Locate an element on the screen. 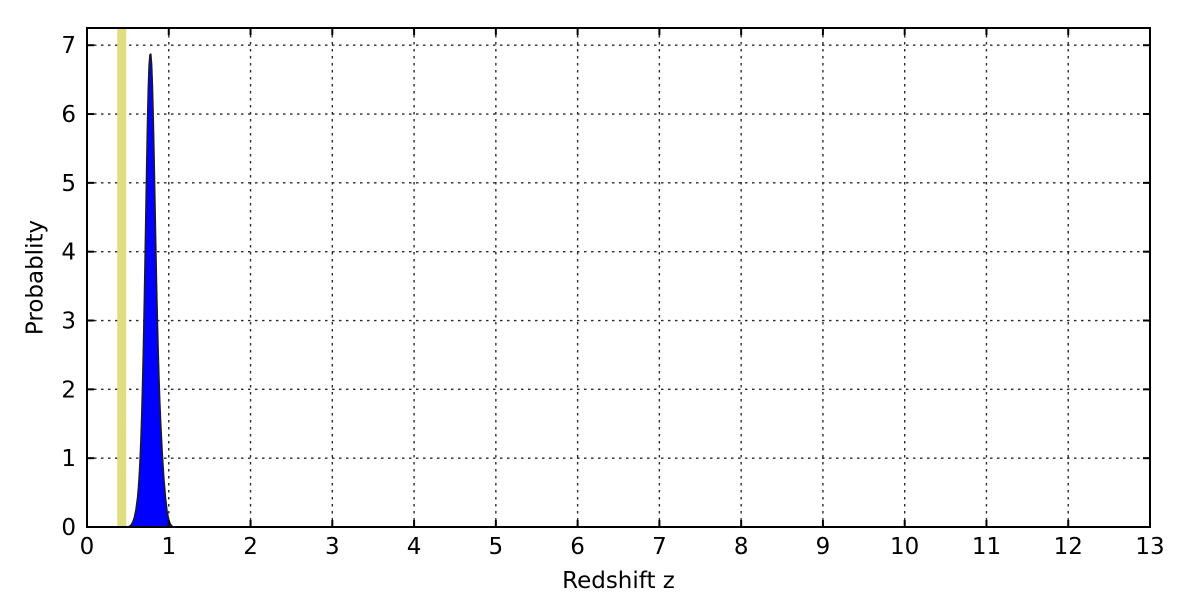  probability-density-area is located at coordinates (150, 290).